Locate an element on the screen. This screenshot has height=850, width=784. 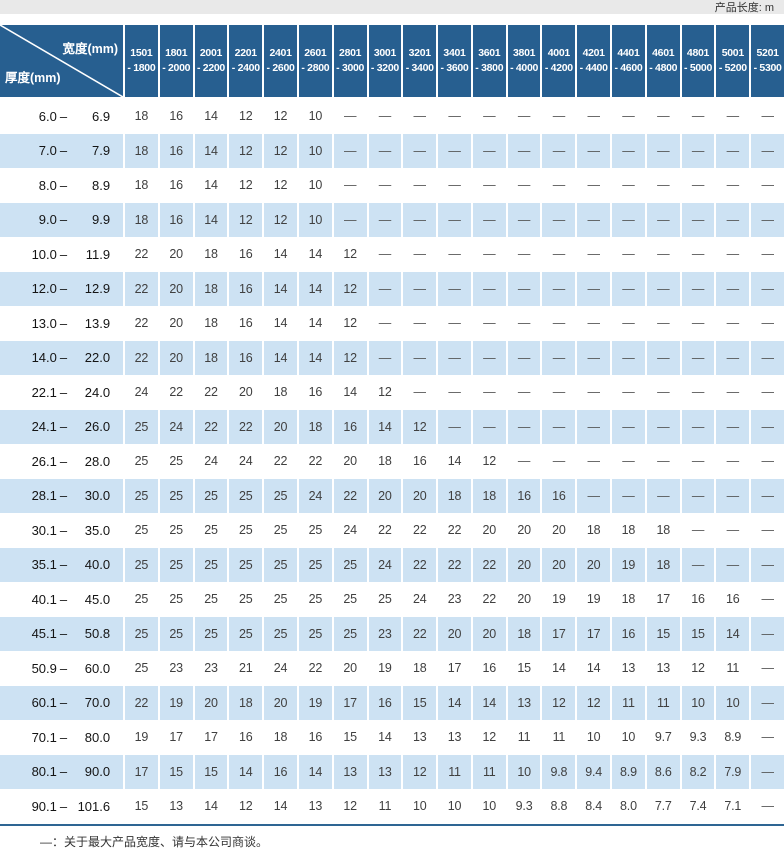
thickness-range-label: 22.1–24.0 is located at coordinates (61, 392).